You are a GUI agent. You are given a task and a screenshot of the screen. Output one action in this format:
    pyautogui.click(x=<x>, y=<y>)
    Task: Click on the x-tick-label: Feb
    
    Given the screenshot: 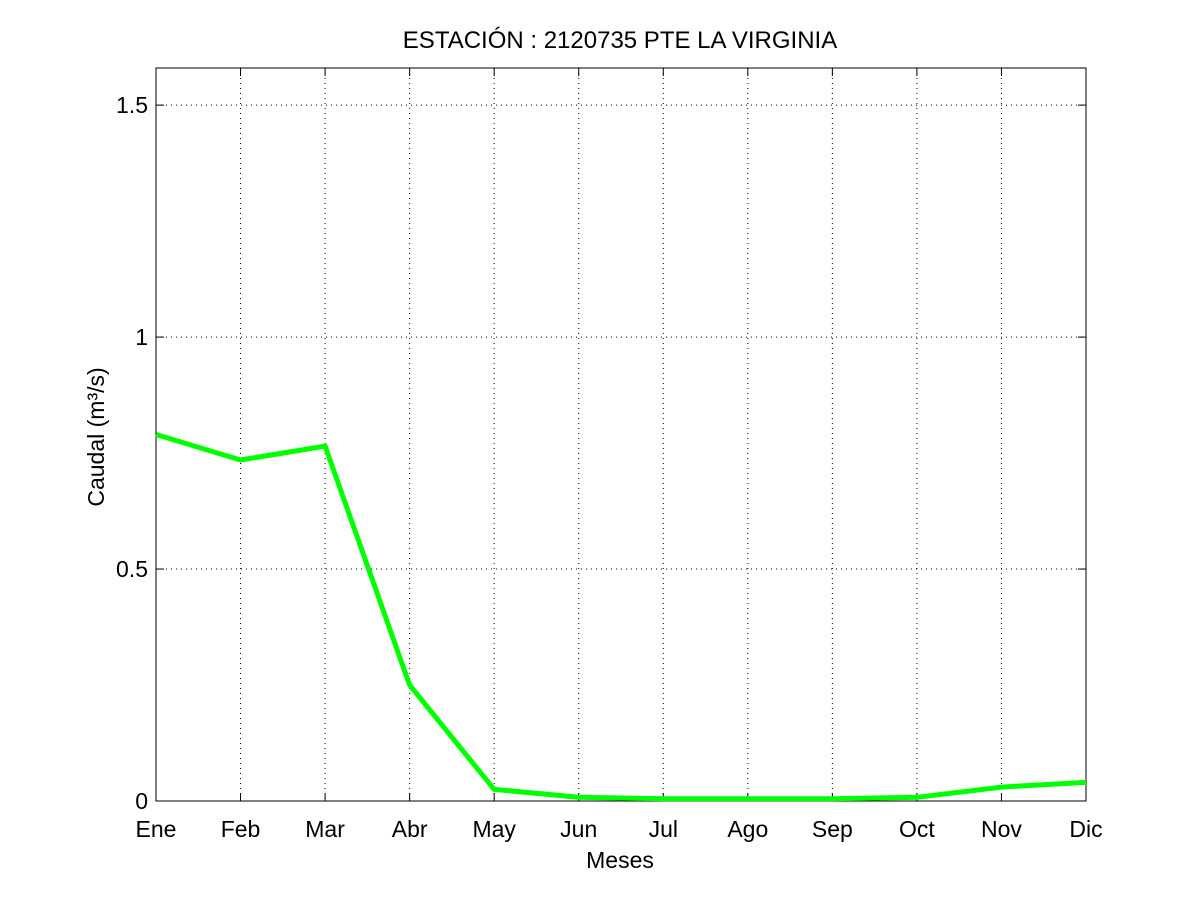 What is the action you would take?
    pyautogui.click(x=241, y=829)
    